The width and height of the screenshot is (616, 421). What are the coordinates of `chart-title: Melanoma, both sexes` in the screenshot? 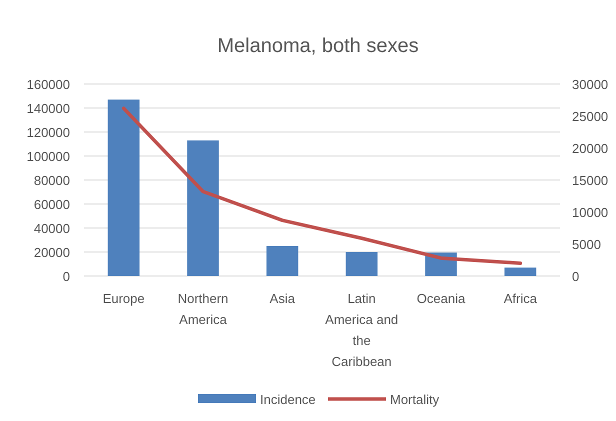 It's located at (318, 46).